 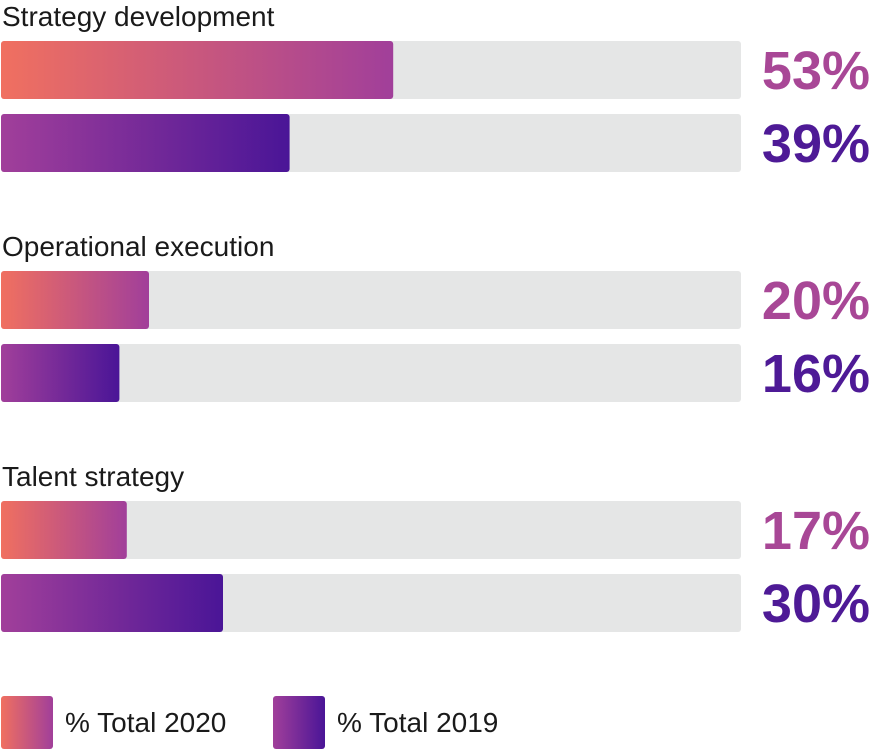 What do you see at coordinates (816, 301) in the screenshot?
I see `value-label: 20%` at bounding box center [816, 301].